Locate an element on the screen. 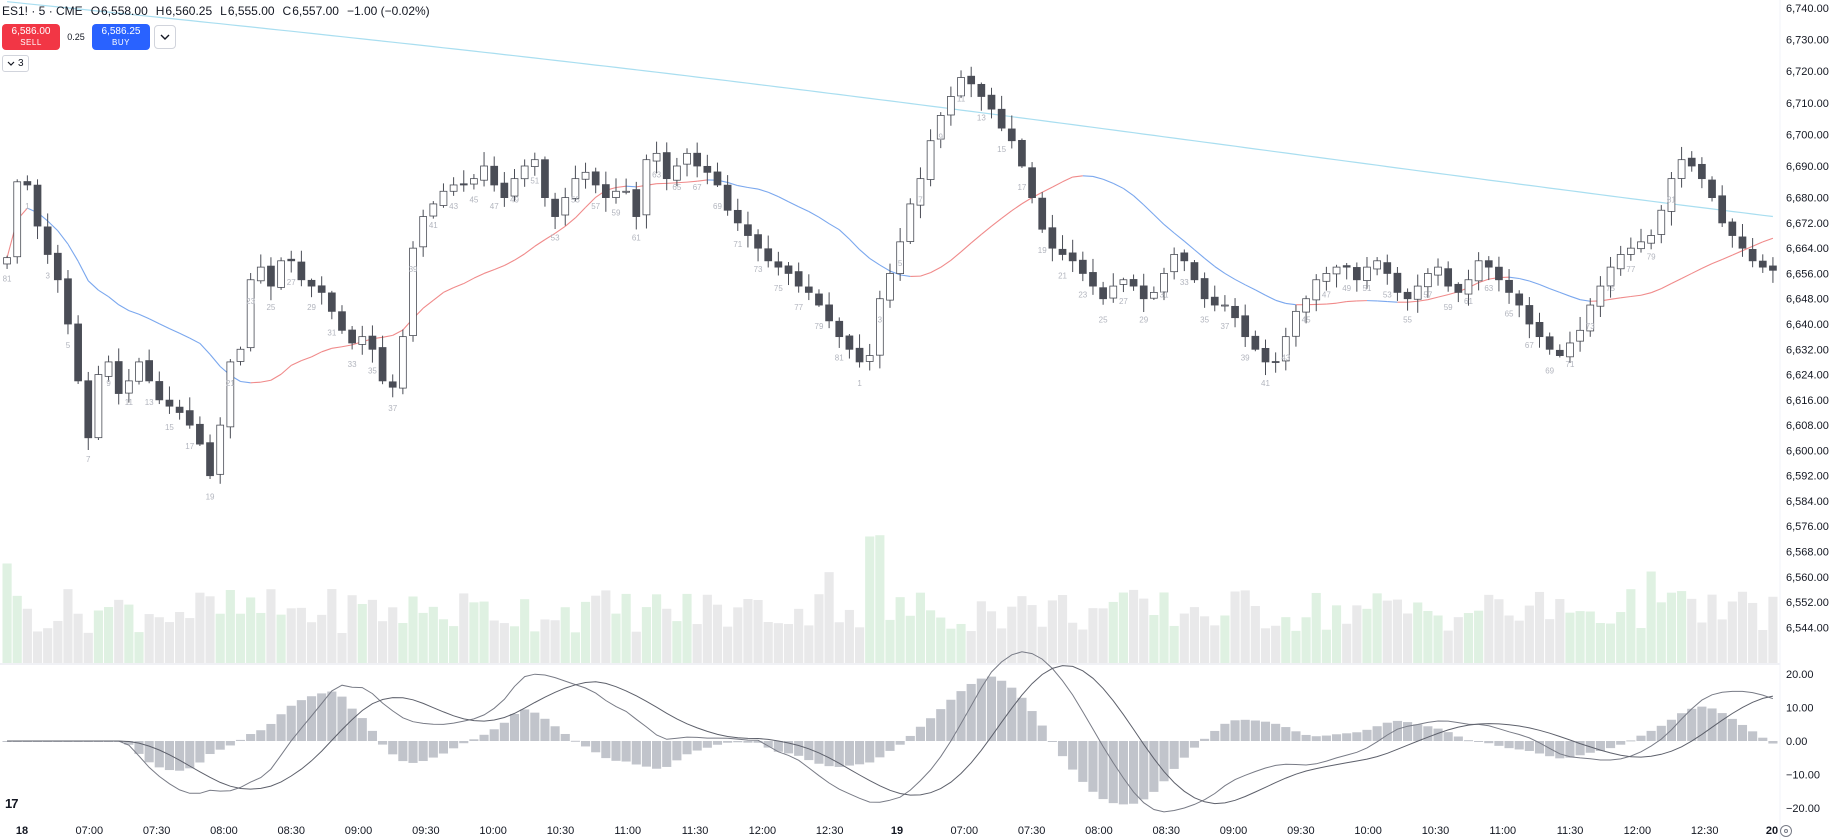 The width and height of the screenshot is (1831, 840). buy-button: 6,586.25 BUY is located at coordinates (121, 37).